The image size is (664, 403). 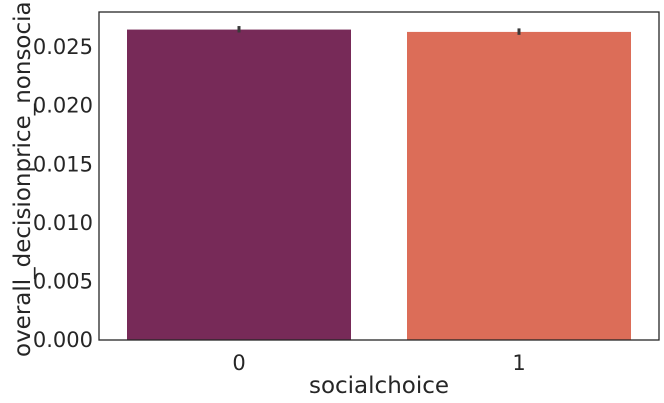 What do you see at coordinates (63, 340) in the screenshot?
I see `y-tick-label: 0.000` at bounding box center [63, 340].